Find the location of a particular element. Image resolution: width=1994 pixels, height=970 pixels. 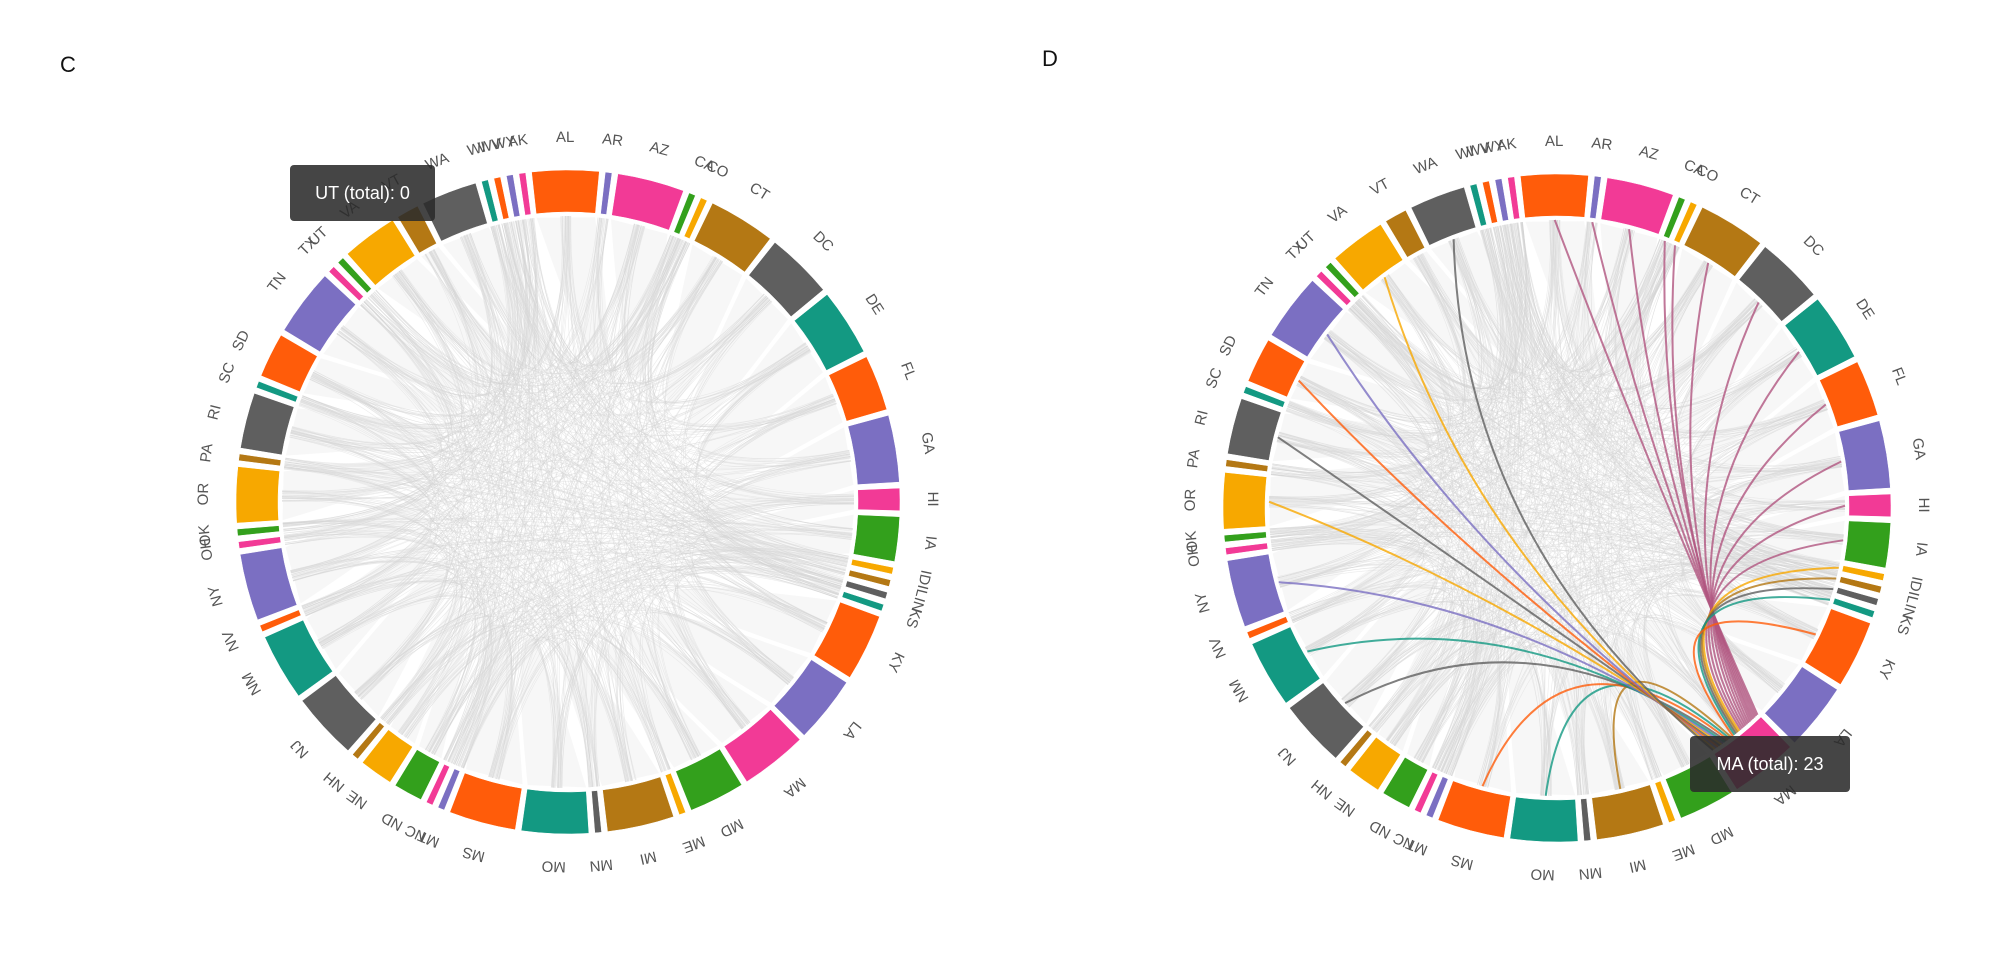

chord-MT-ND is located at coordinates (1454, 705).